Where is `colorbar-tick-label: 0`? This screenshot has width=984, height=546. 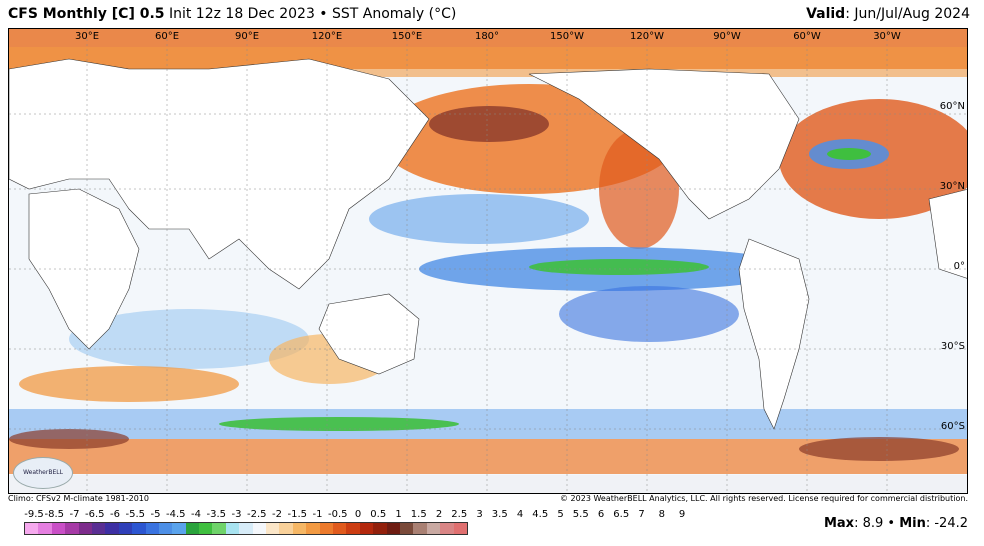 colorbar-tick-label: 0 is located at coordinates (358, 514).